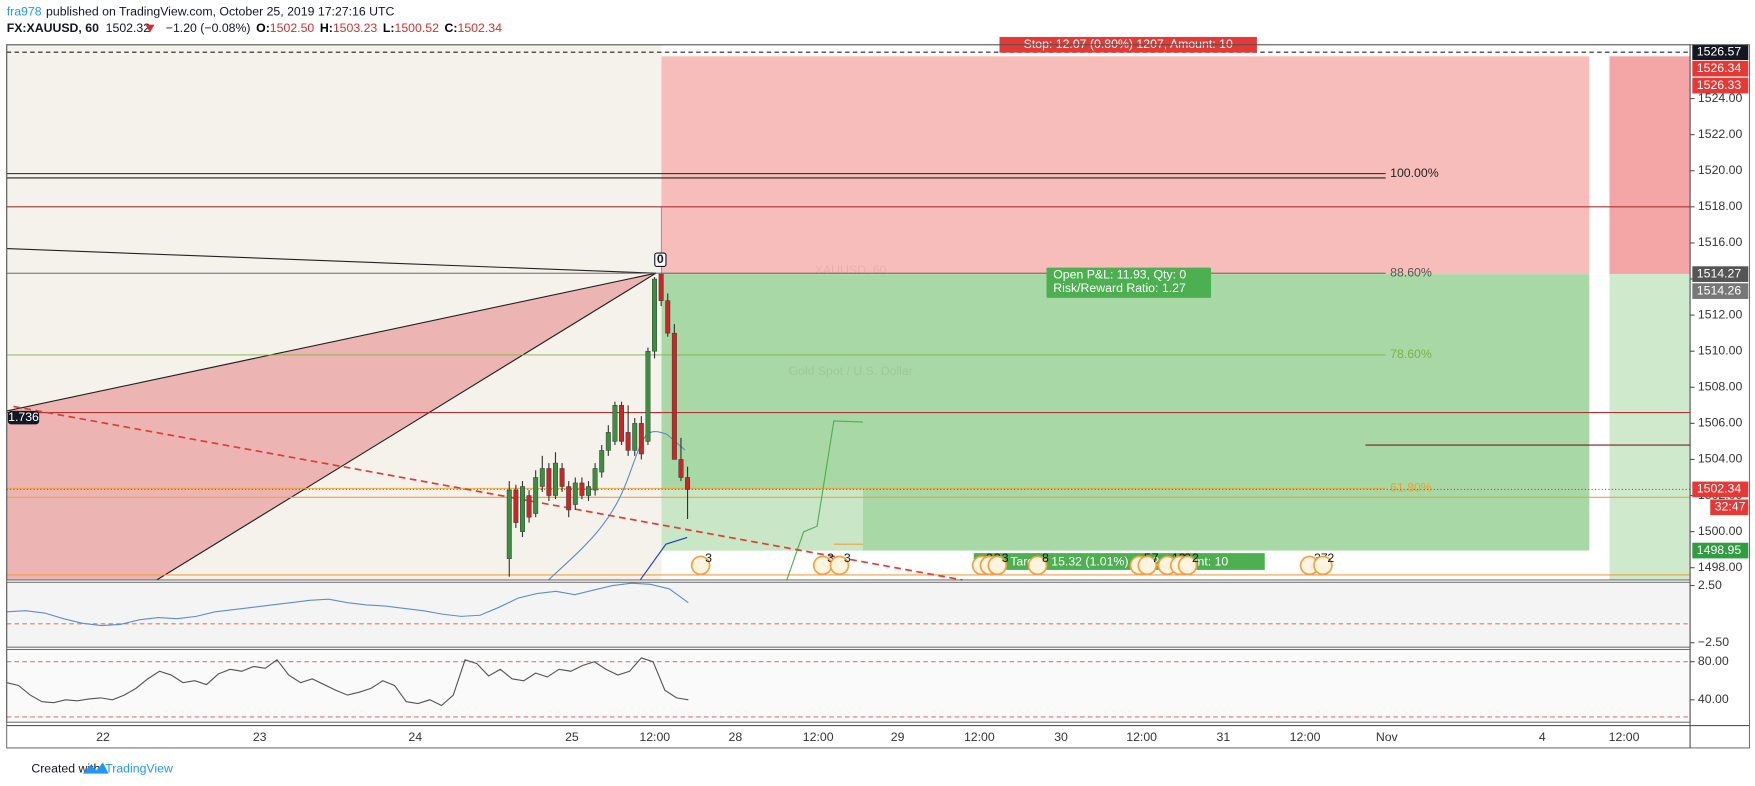 Image resolution: width=1755 pixels, height=786 pixels. I want to click on event-count: 8, so click(1045, 558).